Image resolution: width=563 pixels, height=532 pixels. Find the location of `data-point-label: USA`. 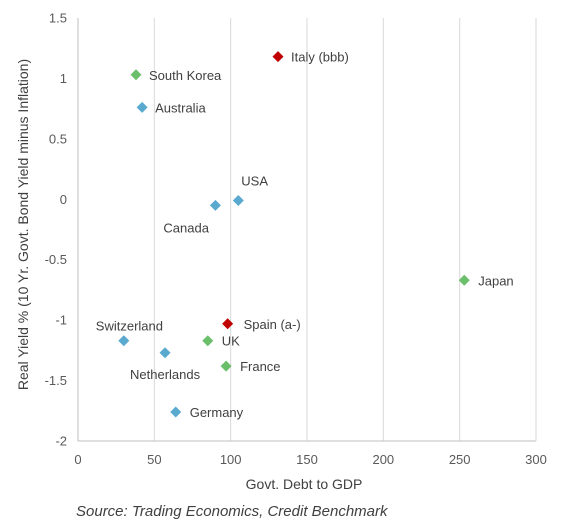

data-point-label: USA is located at coordinates (254, 180).